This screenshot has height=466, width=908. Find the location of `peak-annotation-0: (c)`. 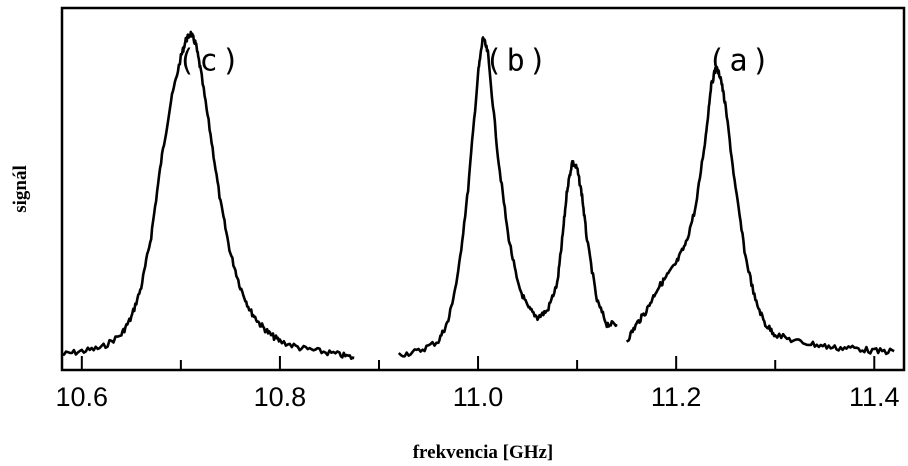

peak-annotation-0: (c) is located at coordinates (210, 61).